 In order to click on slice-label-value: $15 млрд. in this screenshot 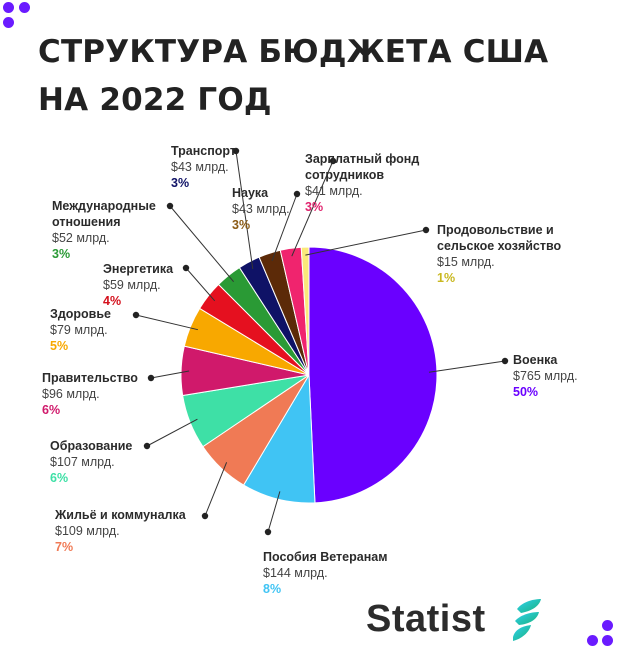, I will do `click(466, 262)`.